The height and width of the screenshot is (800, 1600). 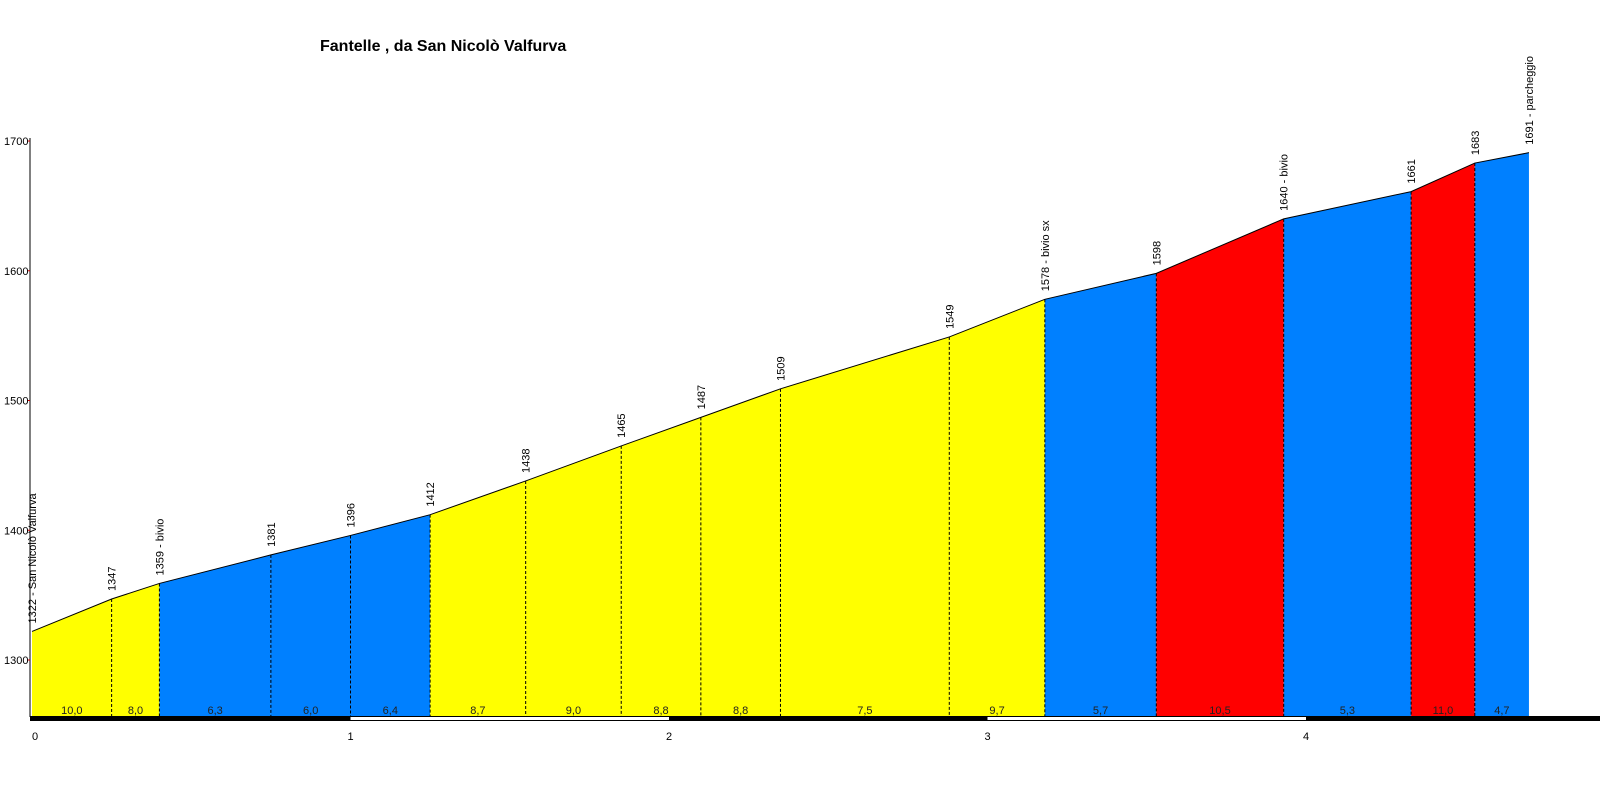 I want to click on y-tick-label: 1700, so click(x=16, y=142).